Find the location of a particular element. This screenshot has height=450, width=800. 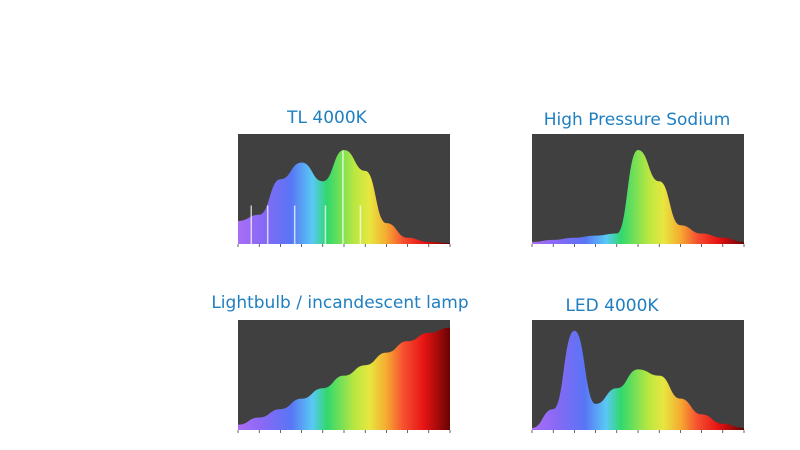

spectrum-chart-high-pressure-sodium is located at coordinates (638, 190).